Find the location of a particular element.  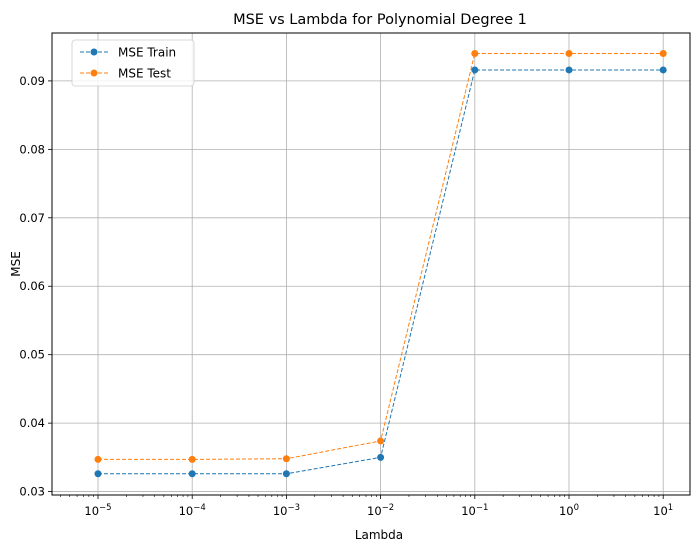

x-axis-ticks: 10⁻⁵ 10⁻⁴ 10⁻³ 10⁻² 10⁻¹ 10⁰ 10¹ is located at coordinates (366, 506).